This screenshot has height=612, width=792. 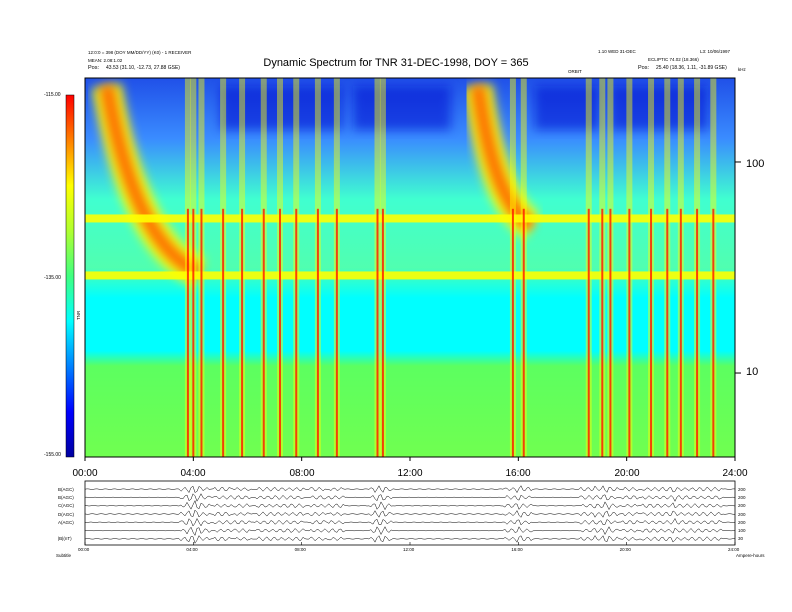 I want to click on channel-label-1: B(AGC), so click(x=66, y=497).